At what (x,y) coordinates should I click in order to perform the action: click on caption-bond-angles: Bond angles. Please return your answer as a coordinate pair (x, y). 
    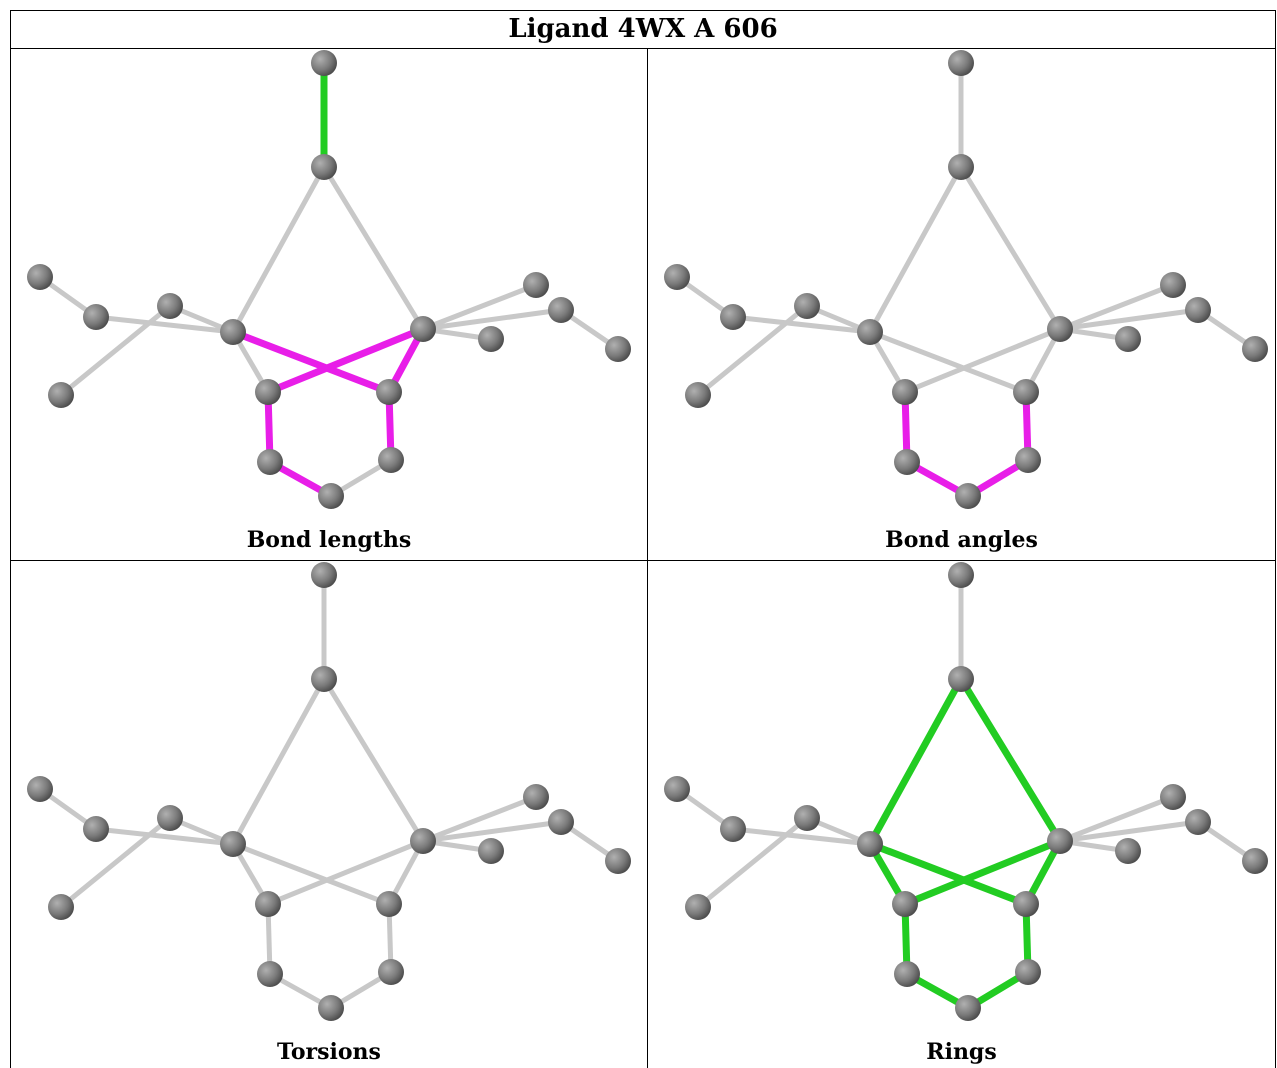
    Looking at the image, I should click on (961, 540).